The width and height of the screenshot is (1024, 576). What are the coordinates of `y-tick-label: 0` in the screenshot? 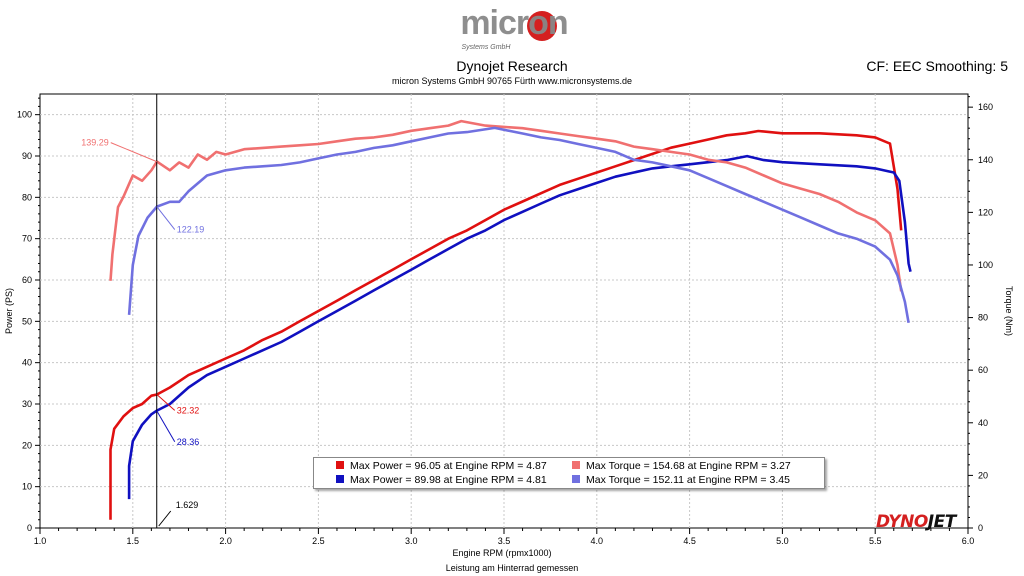 It's located at (29, 528).